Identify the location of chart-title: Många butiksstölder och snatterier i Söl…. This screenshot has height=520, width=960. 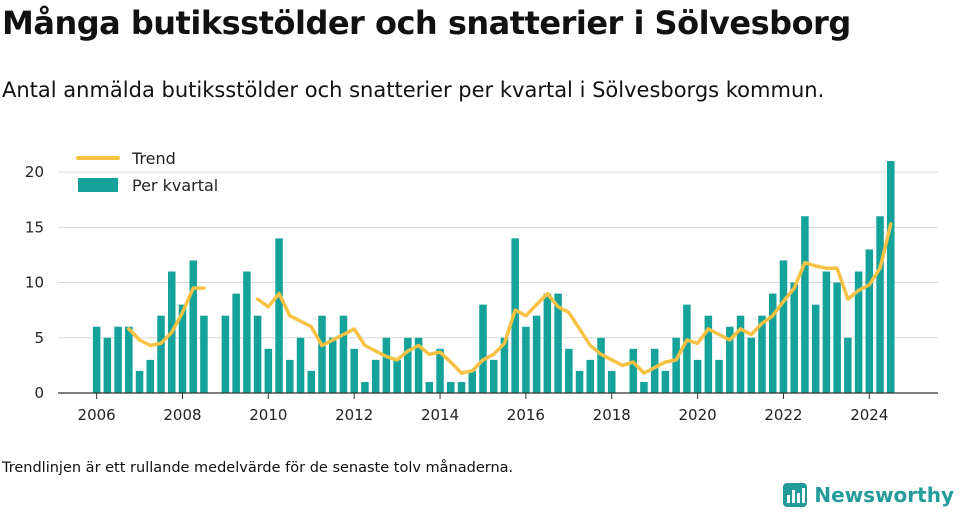
(426, 23).